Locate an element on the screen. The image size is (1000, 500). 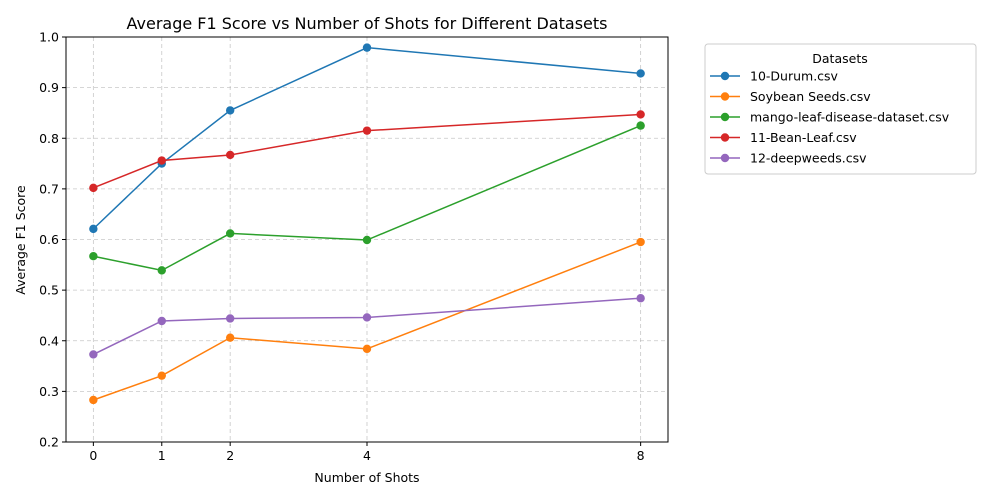
legend-item: mango-leaf-disease-dataset.csv is located at coordinates (830, 117).